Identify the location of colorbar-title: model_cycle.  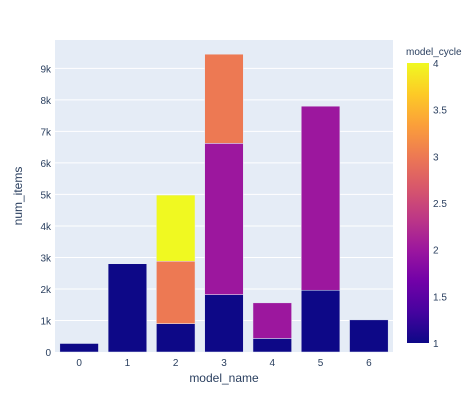
(434, 52).